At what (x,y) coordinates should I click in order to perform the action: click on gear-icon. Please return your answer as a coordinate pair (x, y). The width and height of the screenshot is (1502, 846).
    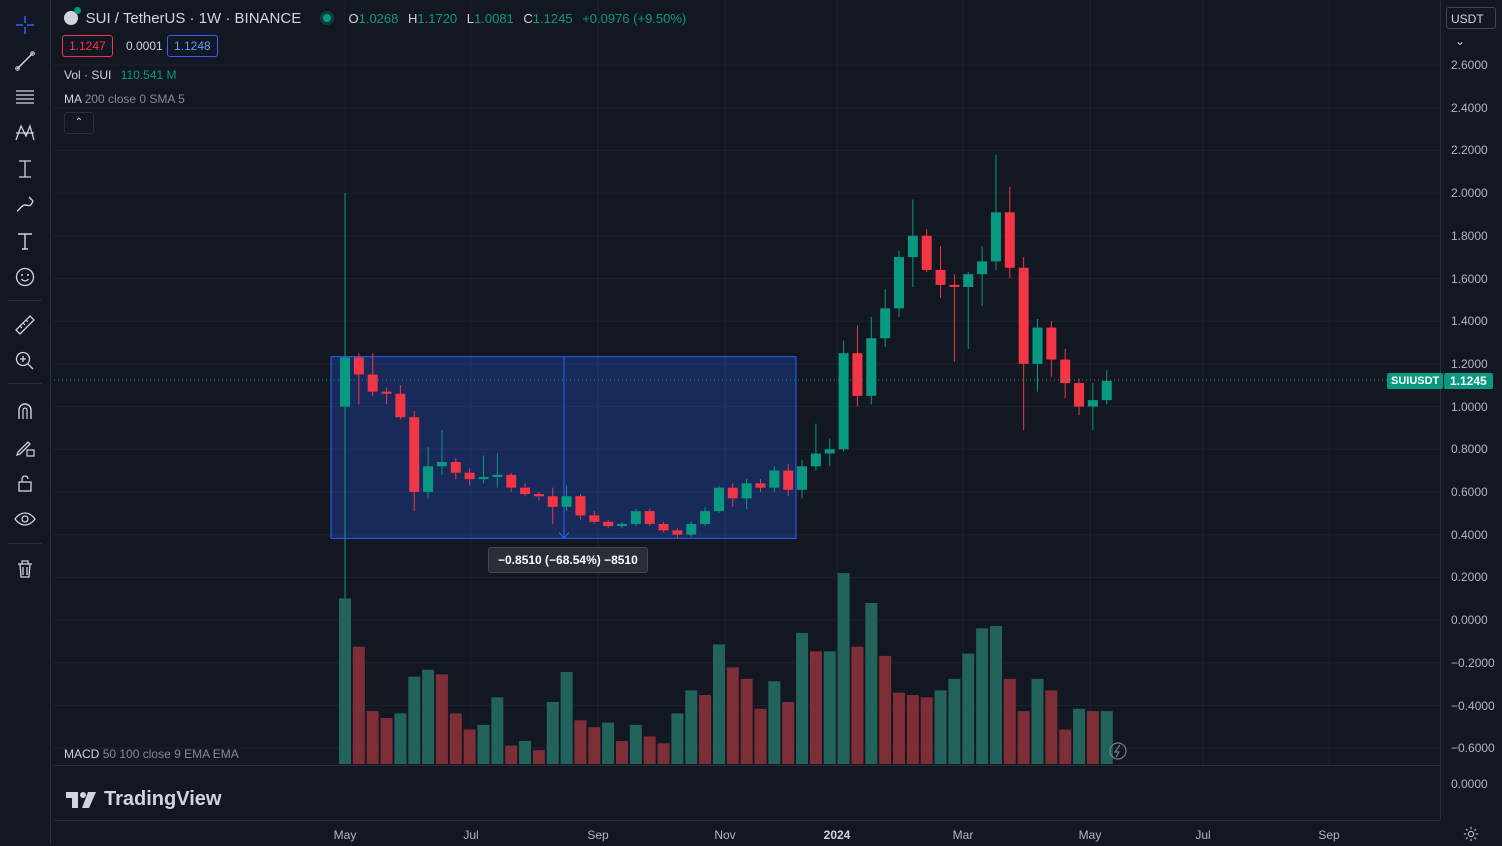
    Looking at the image, I should click on (1471, 834).